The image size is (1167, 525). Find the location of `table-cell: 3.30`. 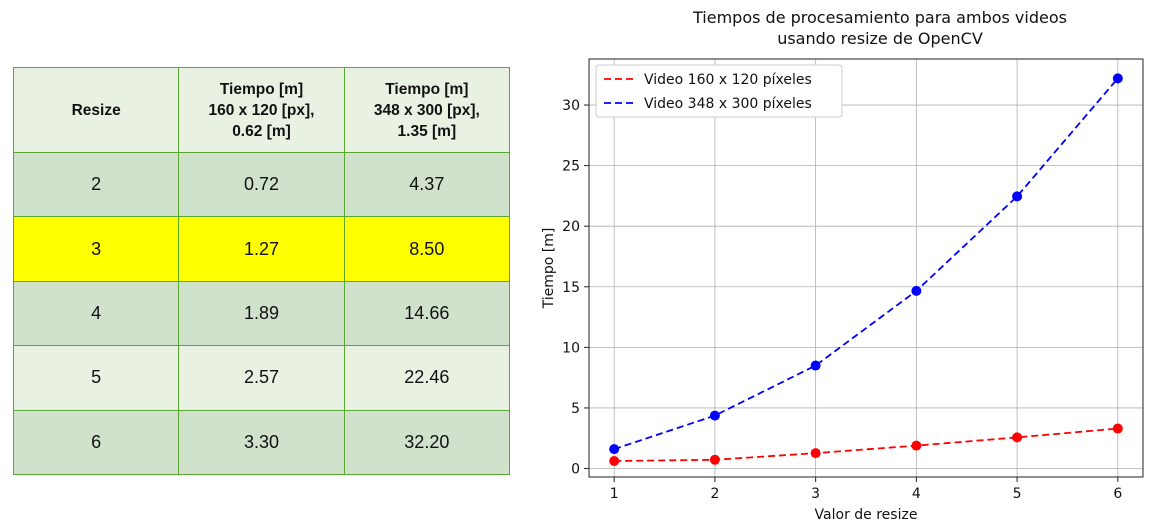

table-cell: 3.30 is located at coordinates (261, 442).